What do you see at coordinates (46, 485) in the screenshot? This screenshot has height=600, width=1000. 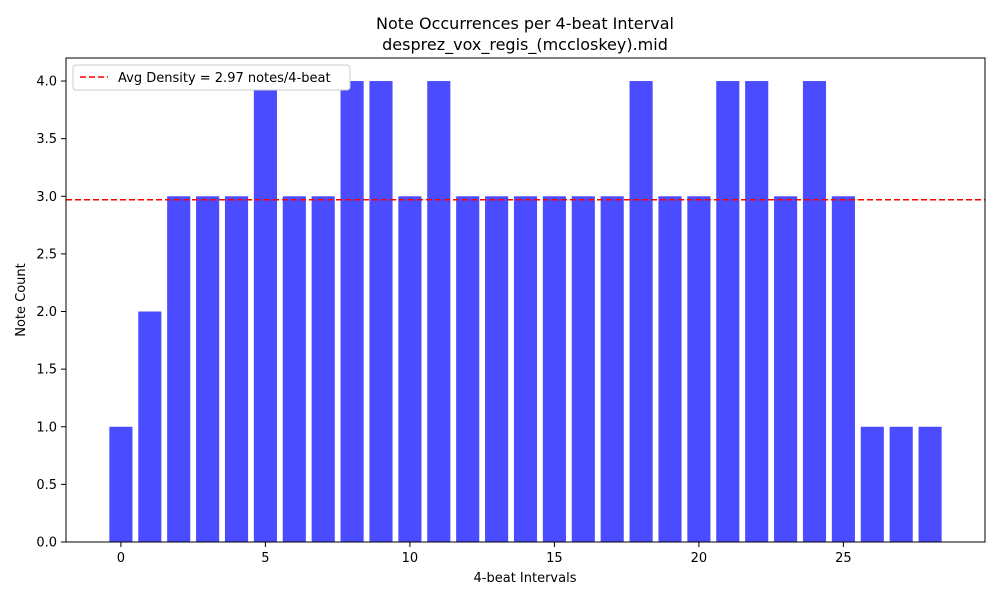 I see `y-tick-label: 0.5` at bounding box center [46, 485].